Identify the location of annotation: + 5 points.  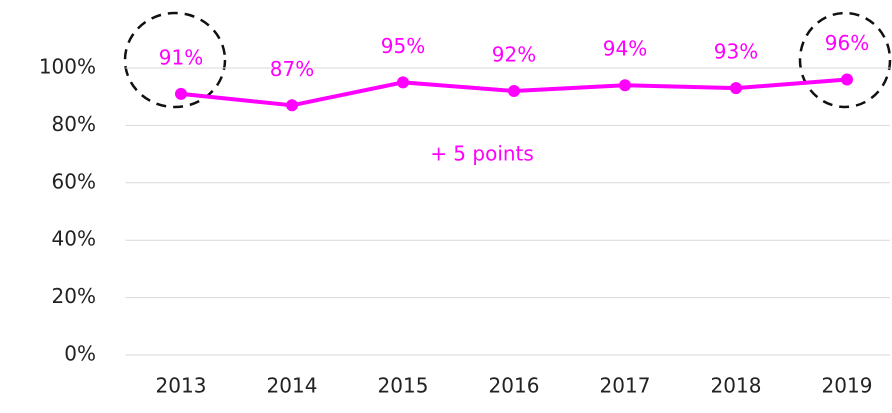
(482, 154).